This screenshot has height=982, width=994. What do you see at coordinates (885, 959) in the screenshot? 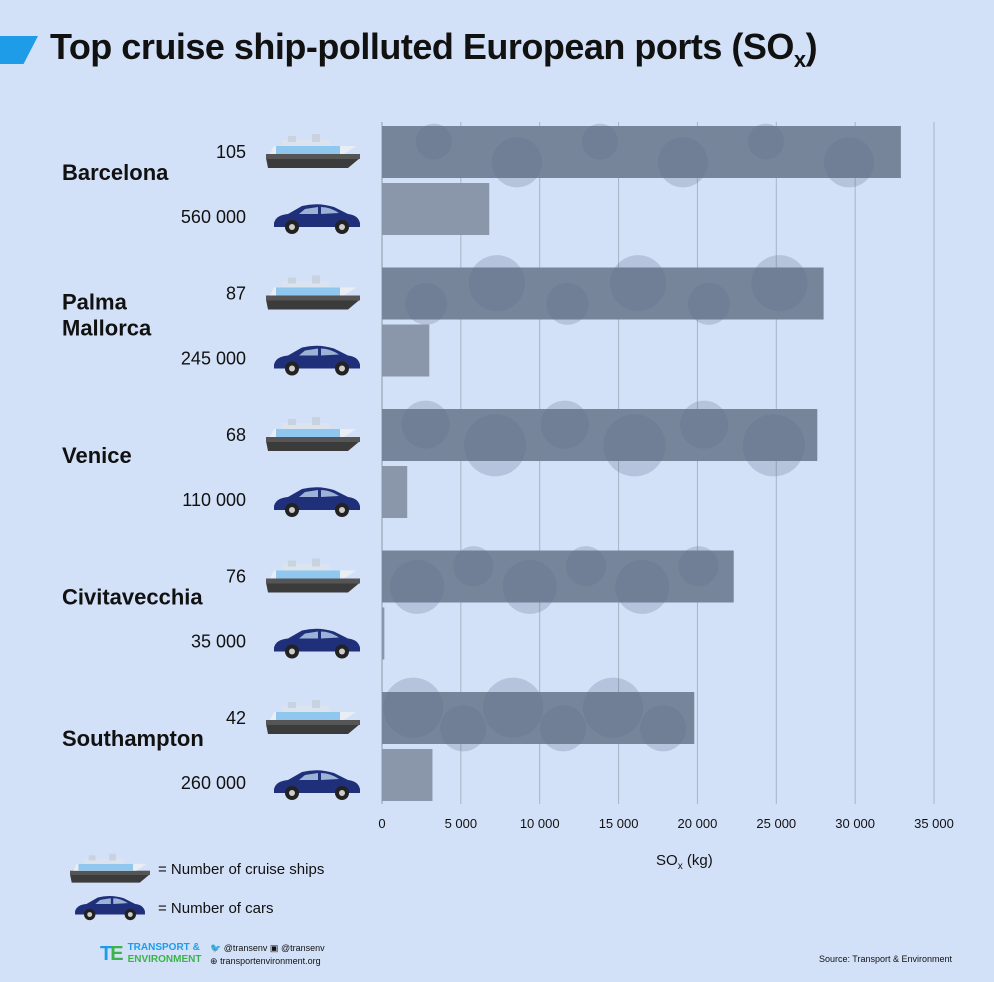
I see `source-note: Source: Transport & Environment` at bounding box center [885, 959].